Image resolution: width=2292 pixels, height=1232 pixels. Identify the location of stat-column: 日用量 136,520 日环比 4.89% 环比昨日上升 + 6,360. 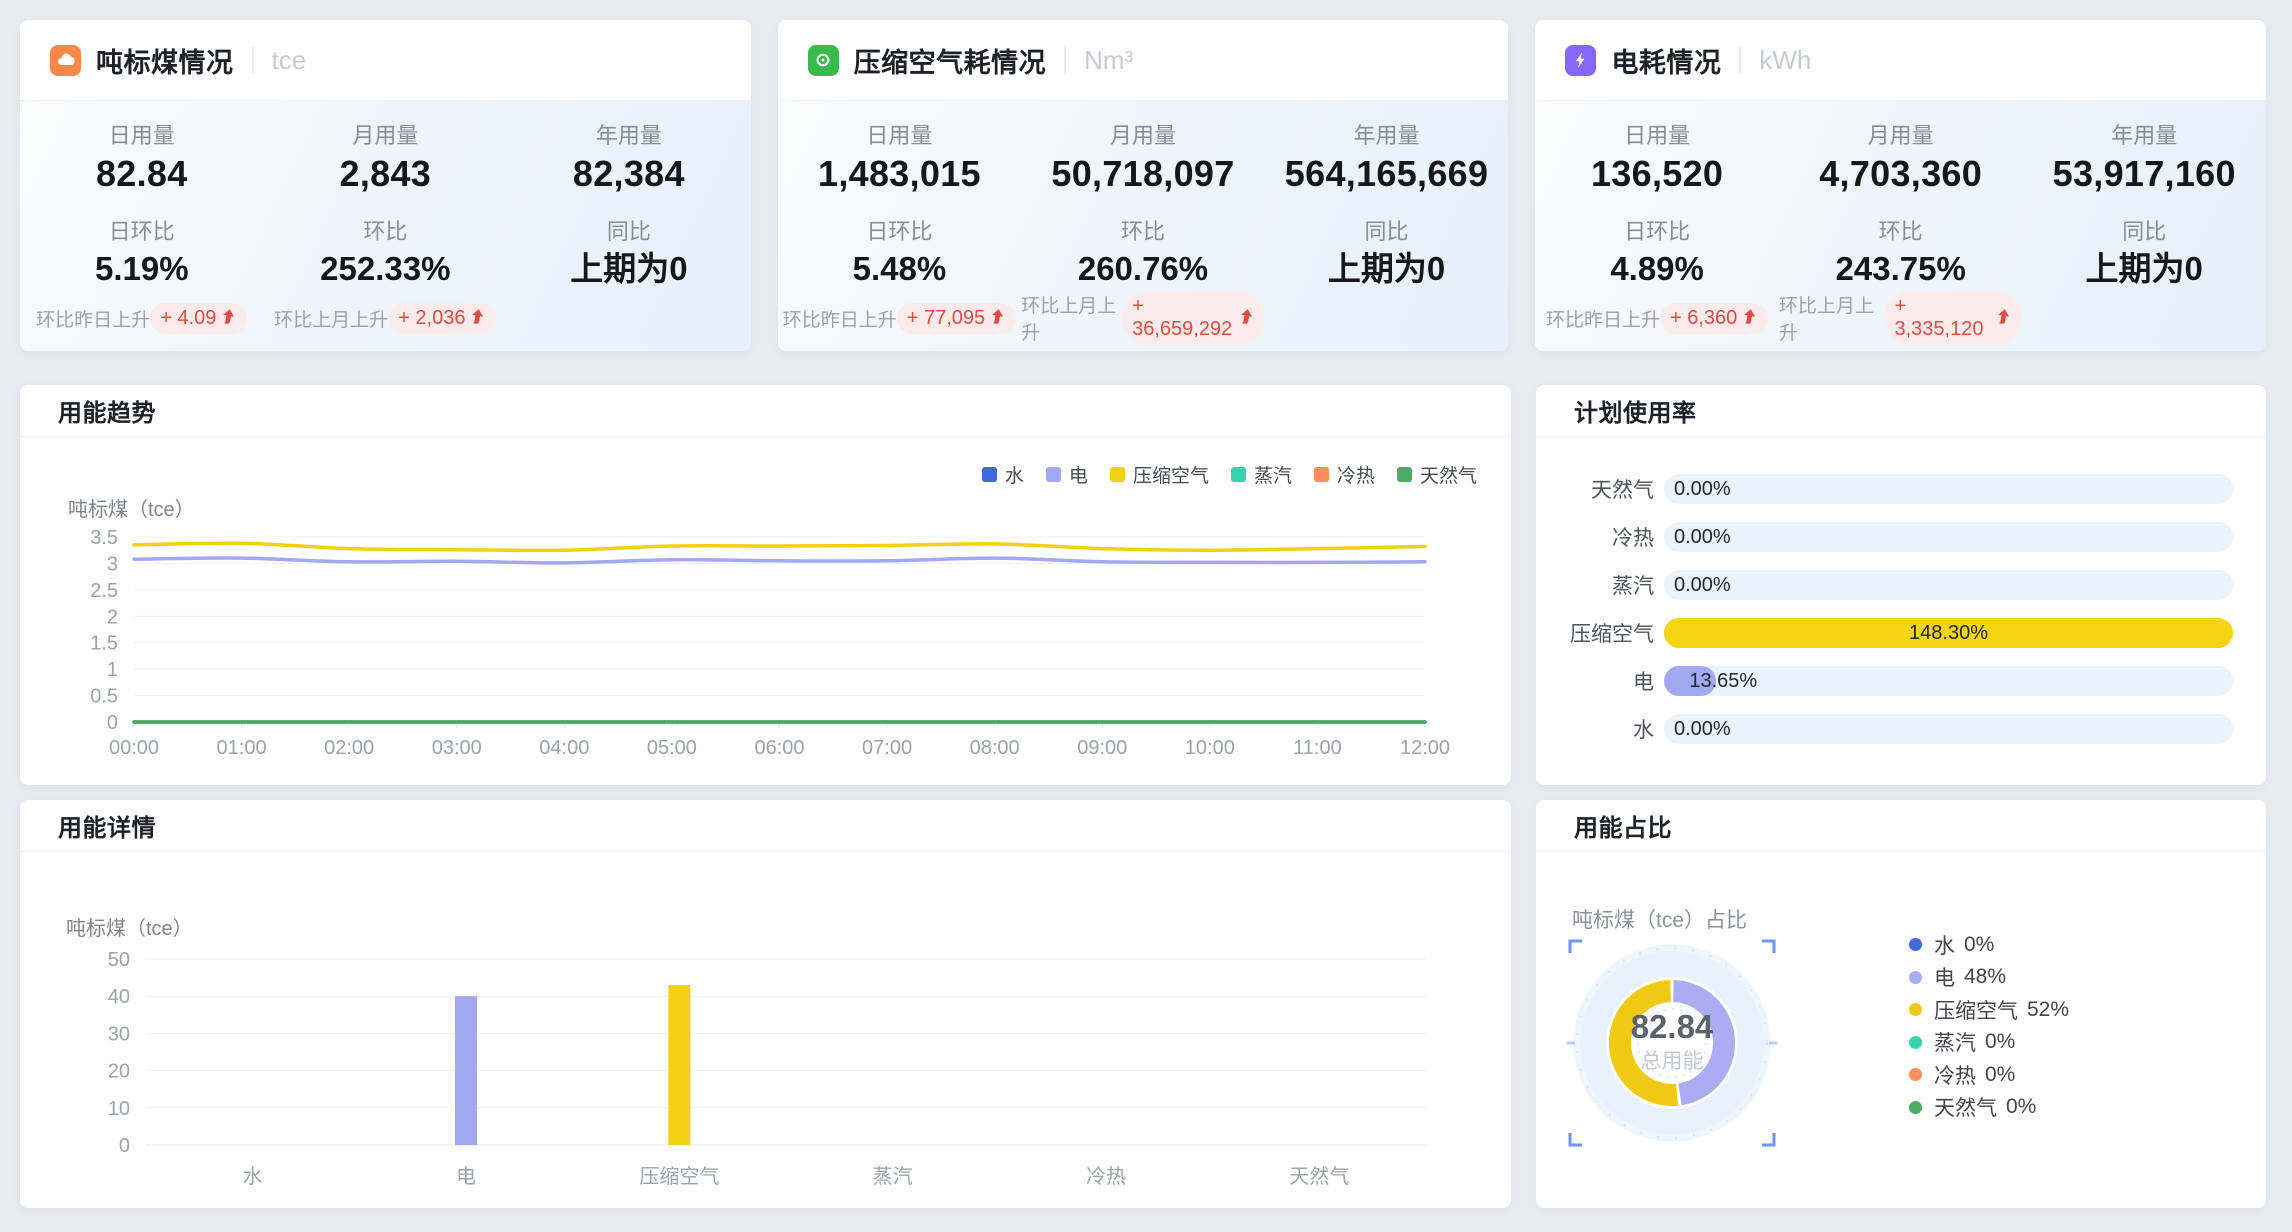
(1657, 236).